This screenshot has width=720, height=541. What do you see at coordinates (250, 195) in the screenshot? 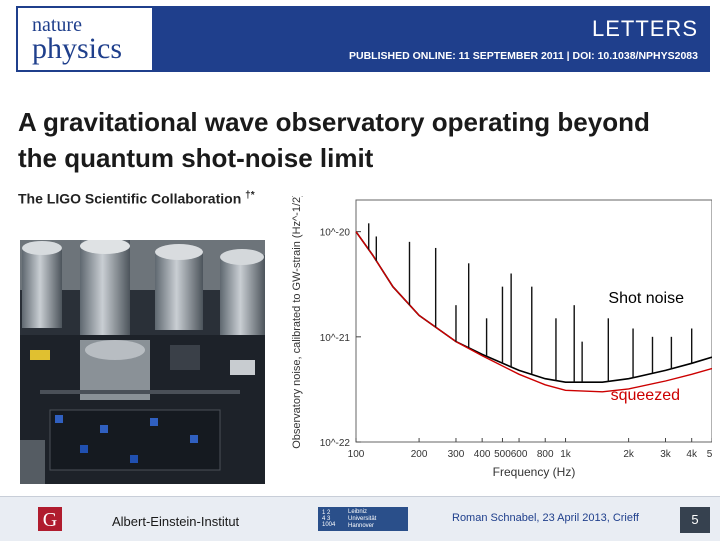
I see `author-marks: †*` at bounding box center [250, 195].